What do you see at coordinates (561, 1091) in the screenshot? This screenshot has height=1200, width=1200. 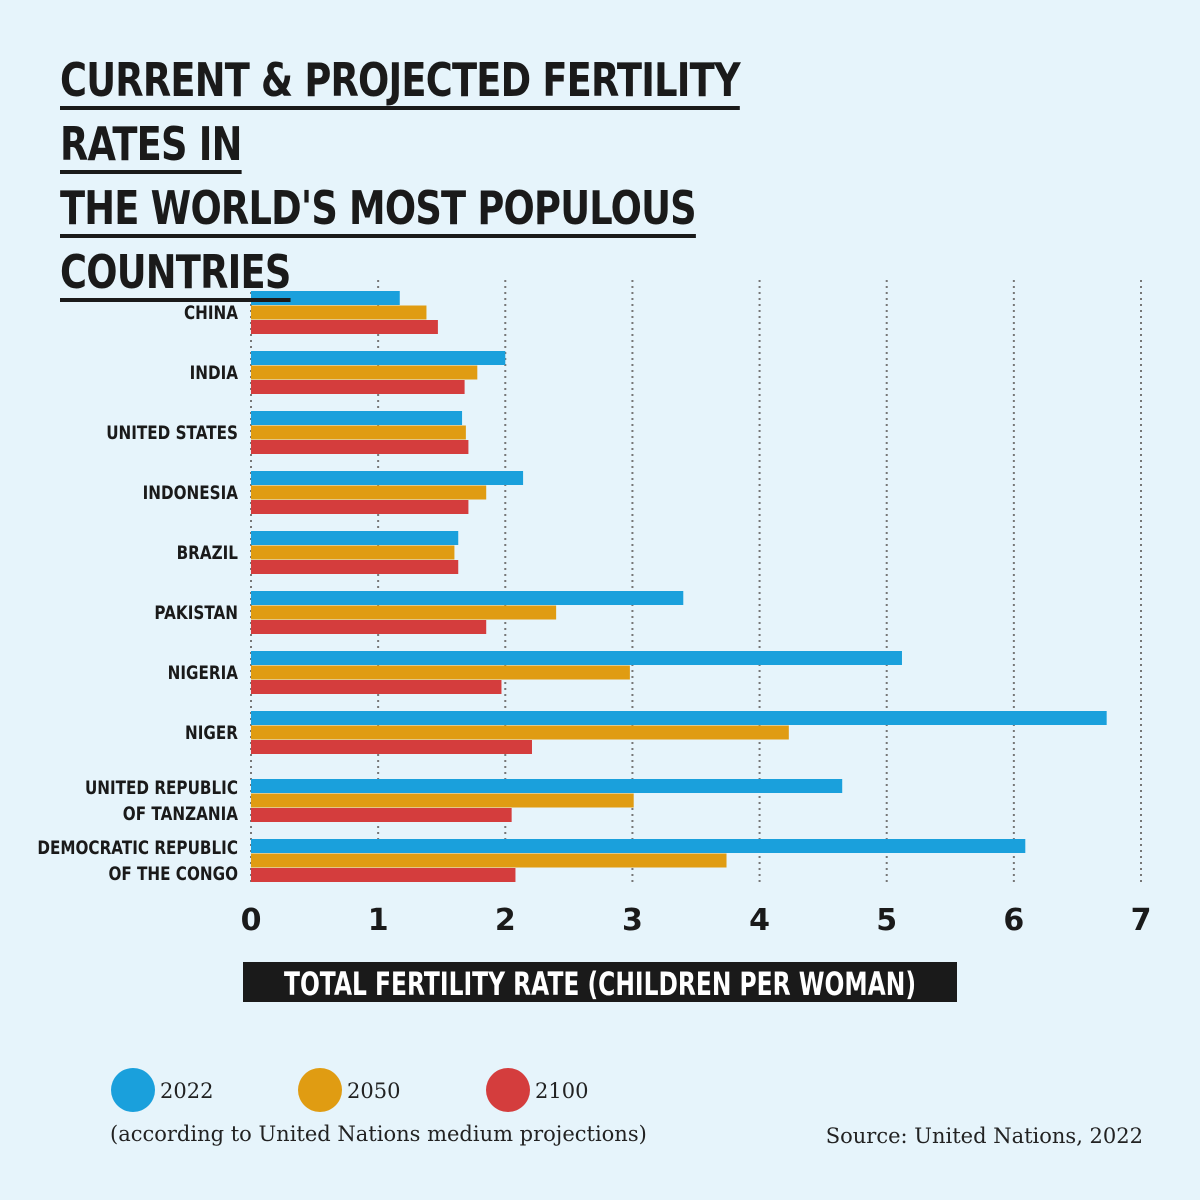 I see `legend-label: 2100` at bounding box center [561, 1091].